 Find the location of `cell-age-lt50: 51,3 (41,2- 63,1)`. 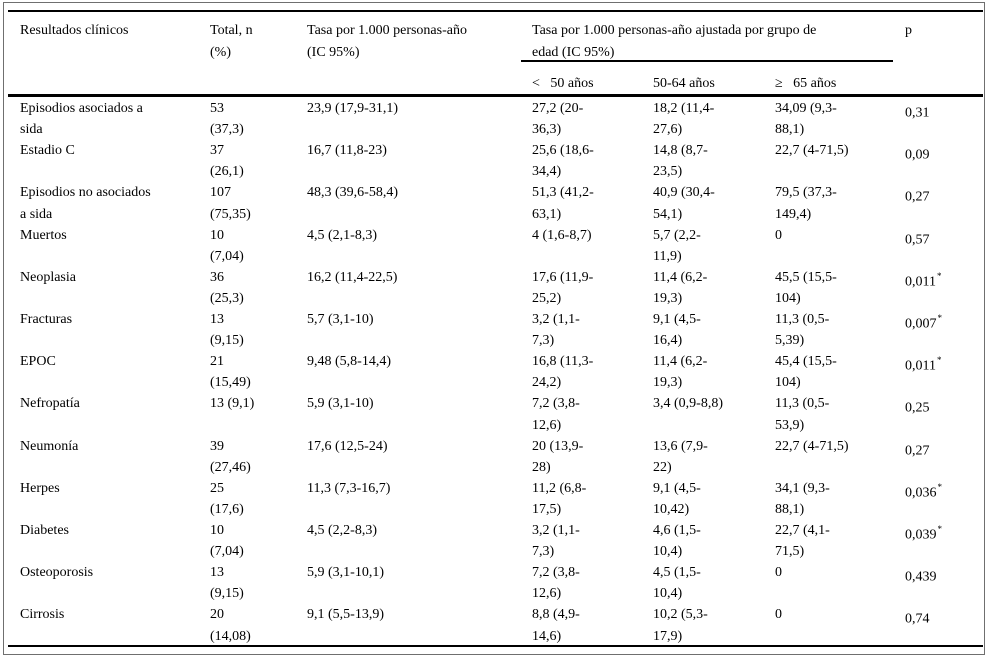

cell-age-lt50: 51,3 (41,2- 63,1) is located at coordinates (563, 203).